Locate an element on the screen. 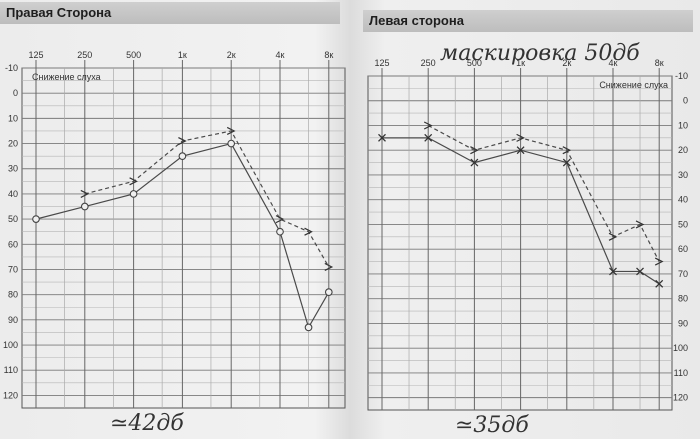  handwritten-note: ≃42дб is located at coordinates (147, 423).